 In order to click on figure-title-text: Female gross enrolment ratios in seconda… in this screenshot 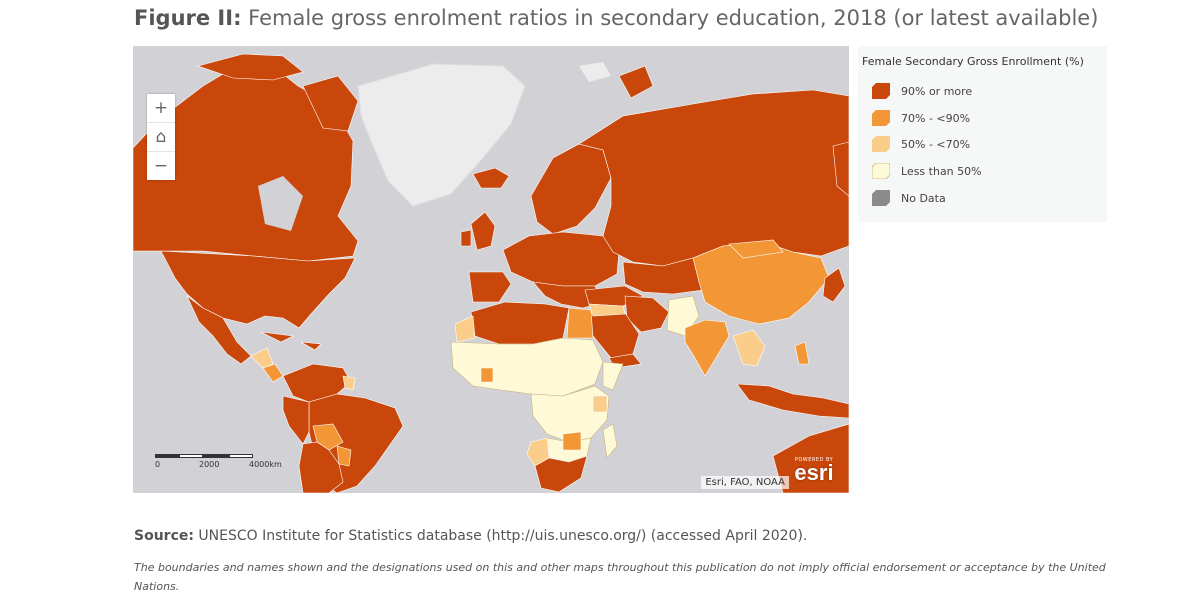, I will do `click(673, 18)`.